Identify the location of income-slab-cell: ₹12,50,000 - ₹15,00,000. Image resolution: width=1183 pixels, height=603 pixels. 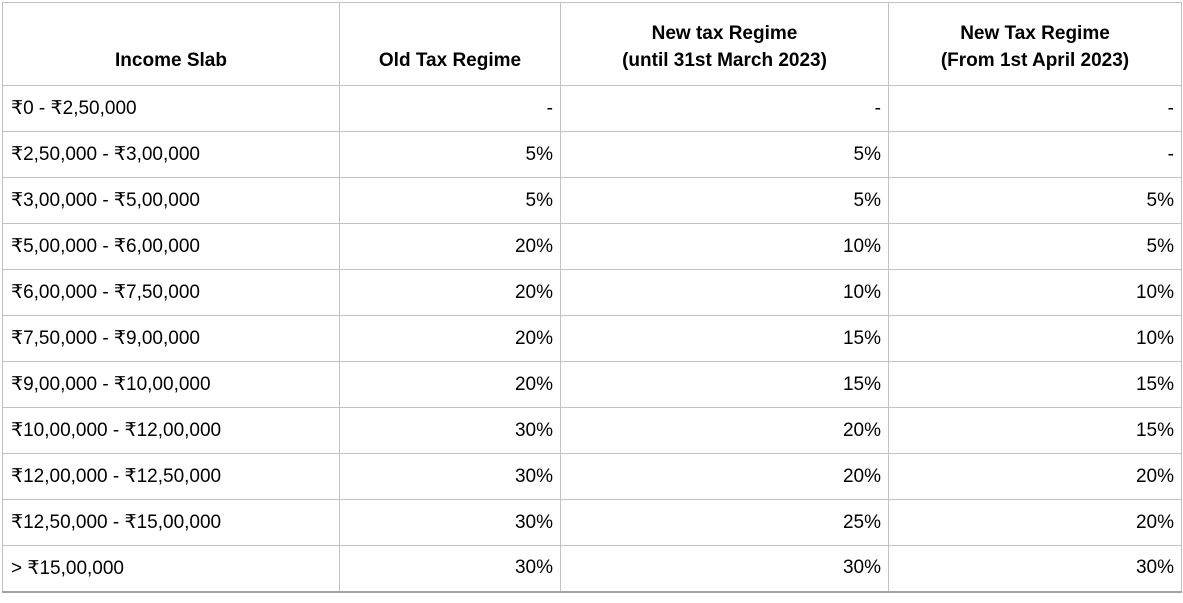
(171, 522).